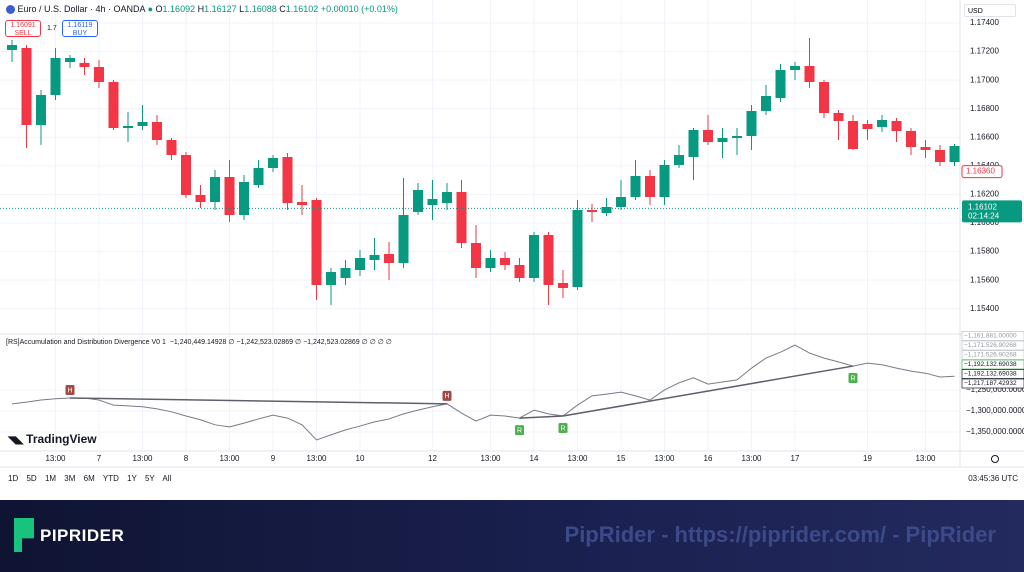  What do you see at coordinates (984, 136) in the screenshot?
I see `y-tick-label: 1.16600` at bounding box center [984, 136].